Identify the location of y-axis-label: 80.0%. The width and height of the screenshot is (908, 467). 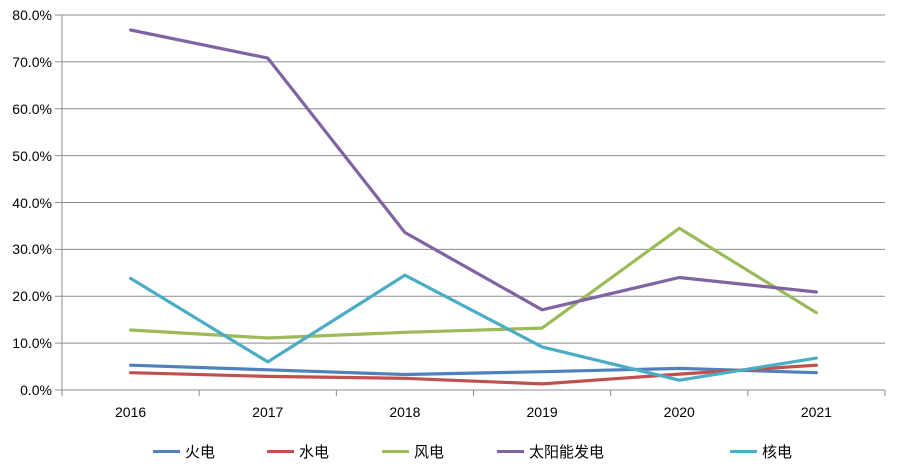
(32, 15).